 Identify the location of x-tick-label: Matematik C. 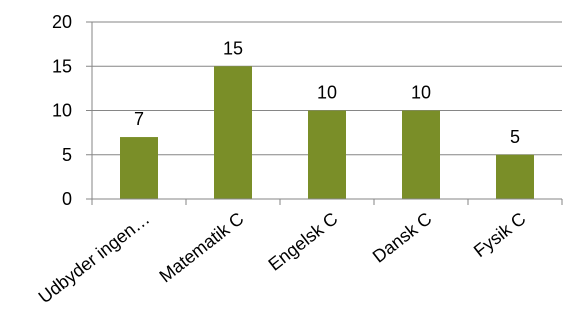
(202, 247).